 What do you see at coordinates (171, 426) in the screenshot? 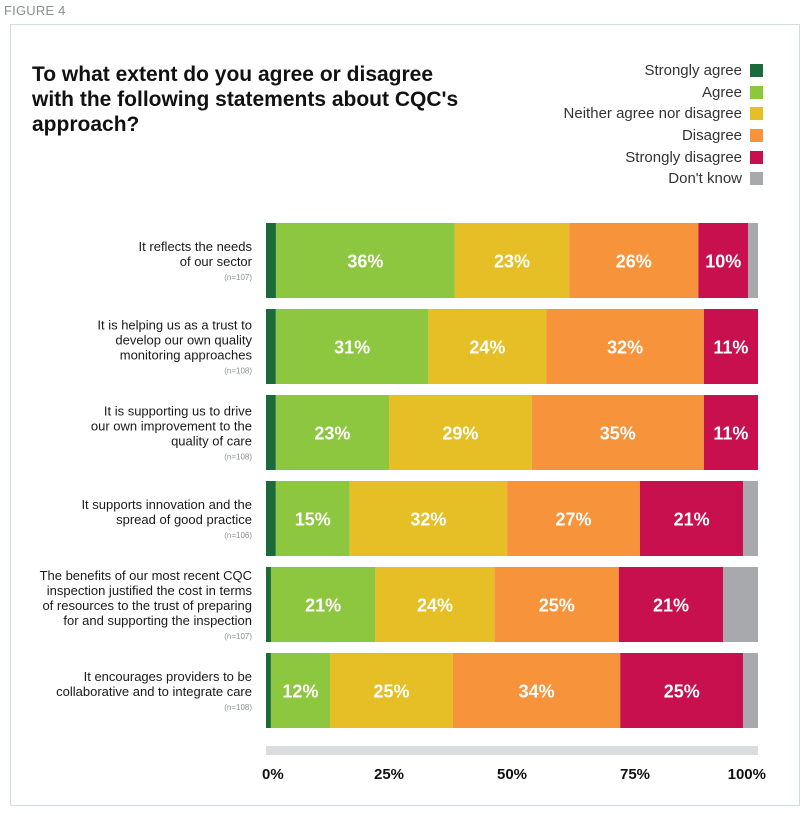
I see `category-label: our own improvement to the` at bounding box center [171, 426].